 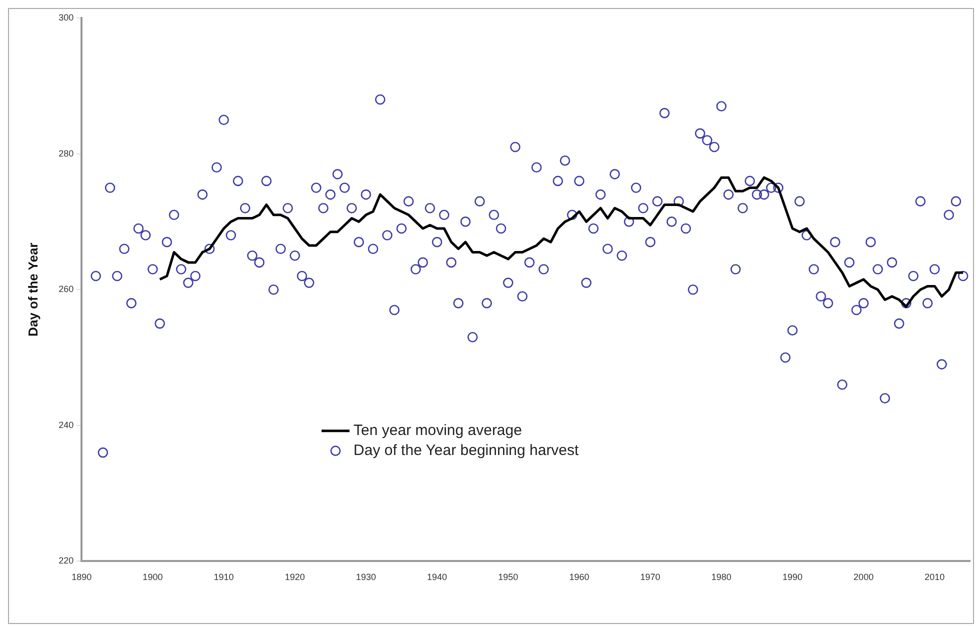 I want to click on x-tick-label: 1950, so click(x=508, y=577).